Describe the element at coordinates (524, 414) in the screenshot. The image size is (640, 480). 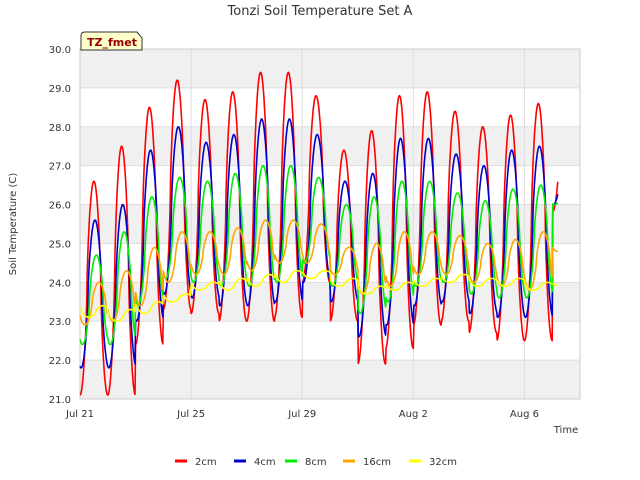
I see `x-tick-label: Aug 6` at that location.